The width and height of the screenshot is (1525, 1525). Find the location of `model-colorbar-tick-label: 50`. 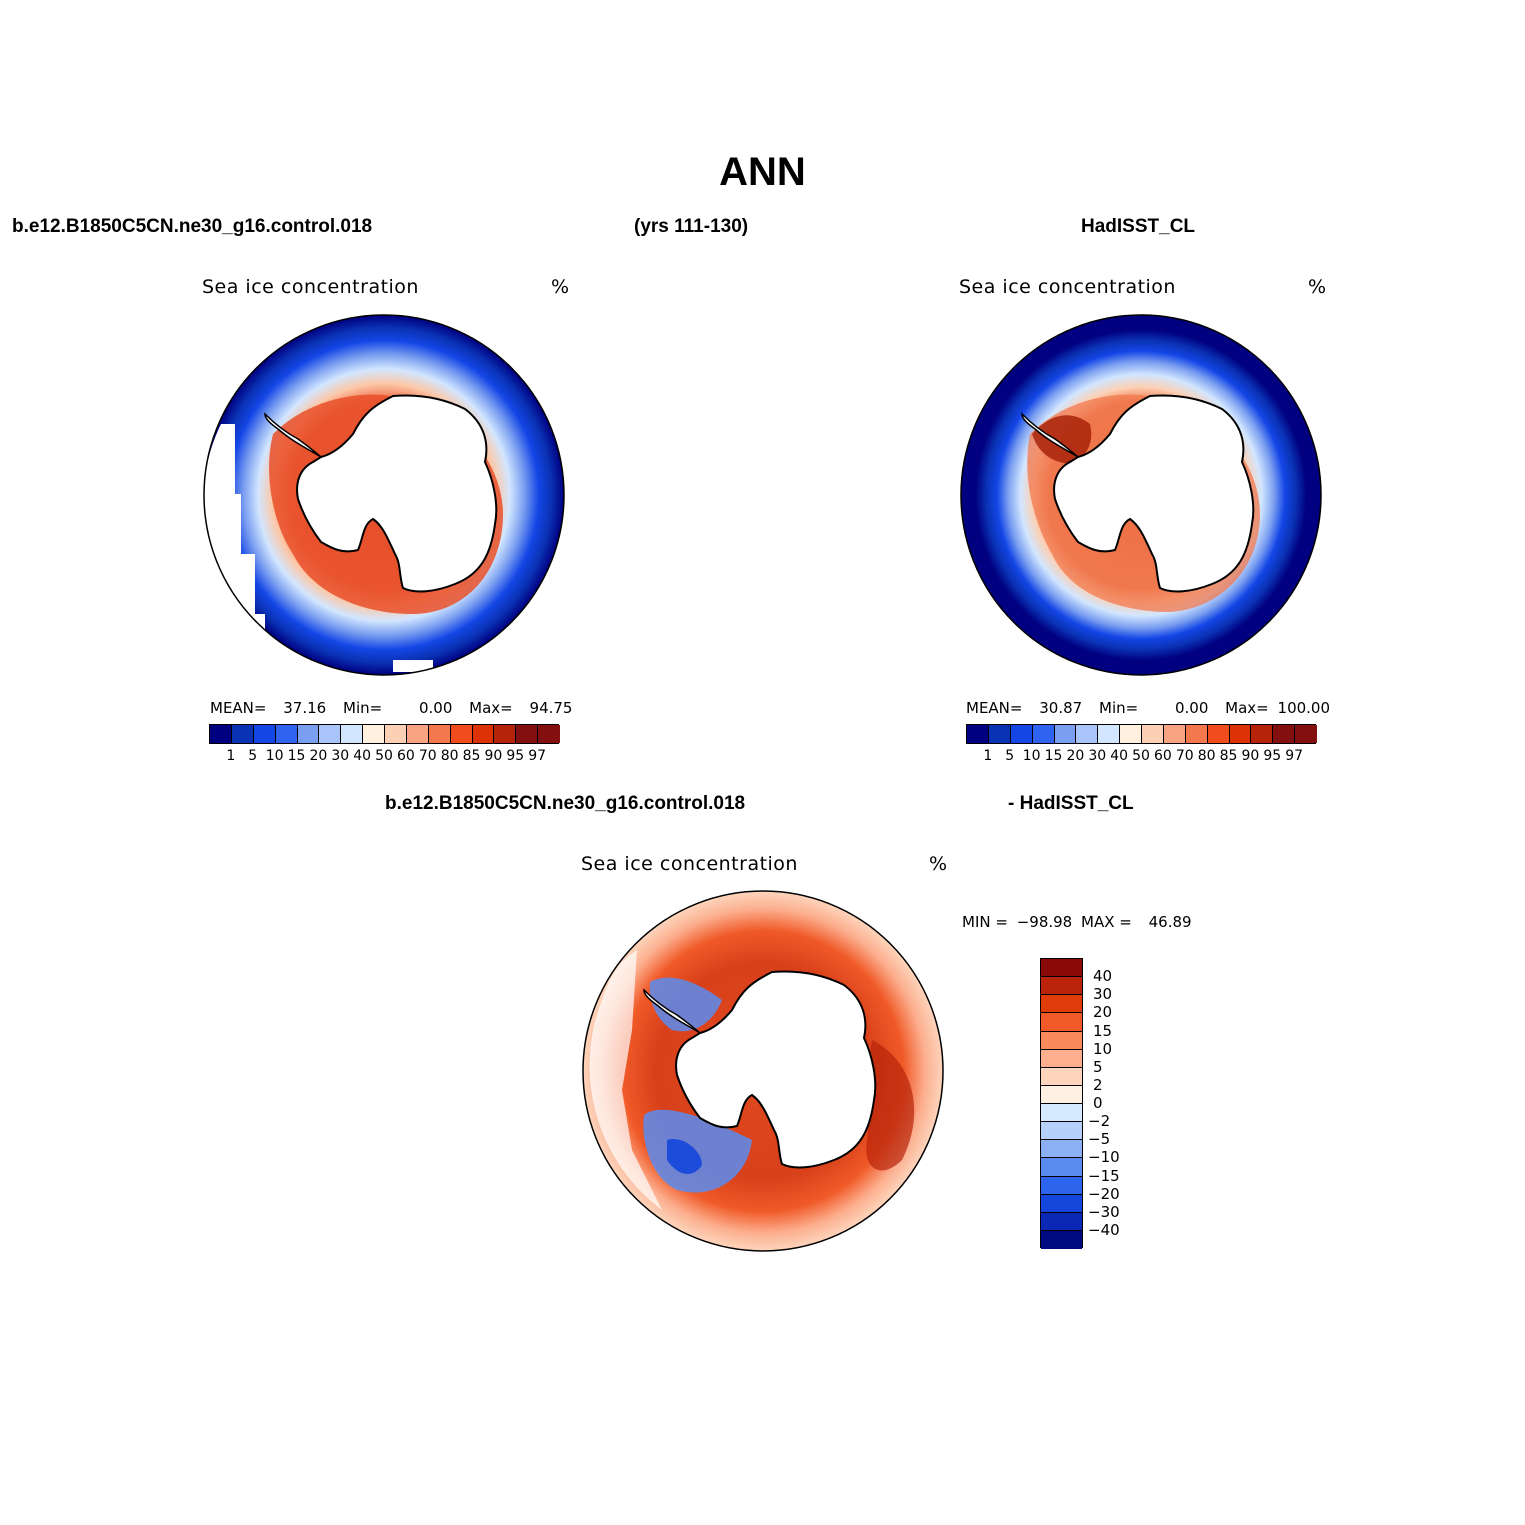

model-colorbar-tick-label: 50 is located at coordinates (384, 756).